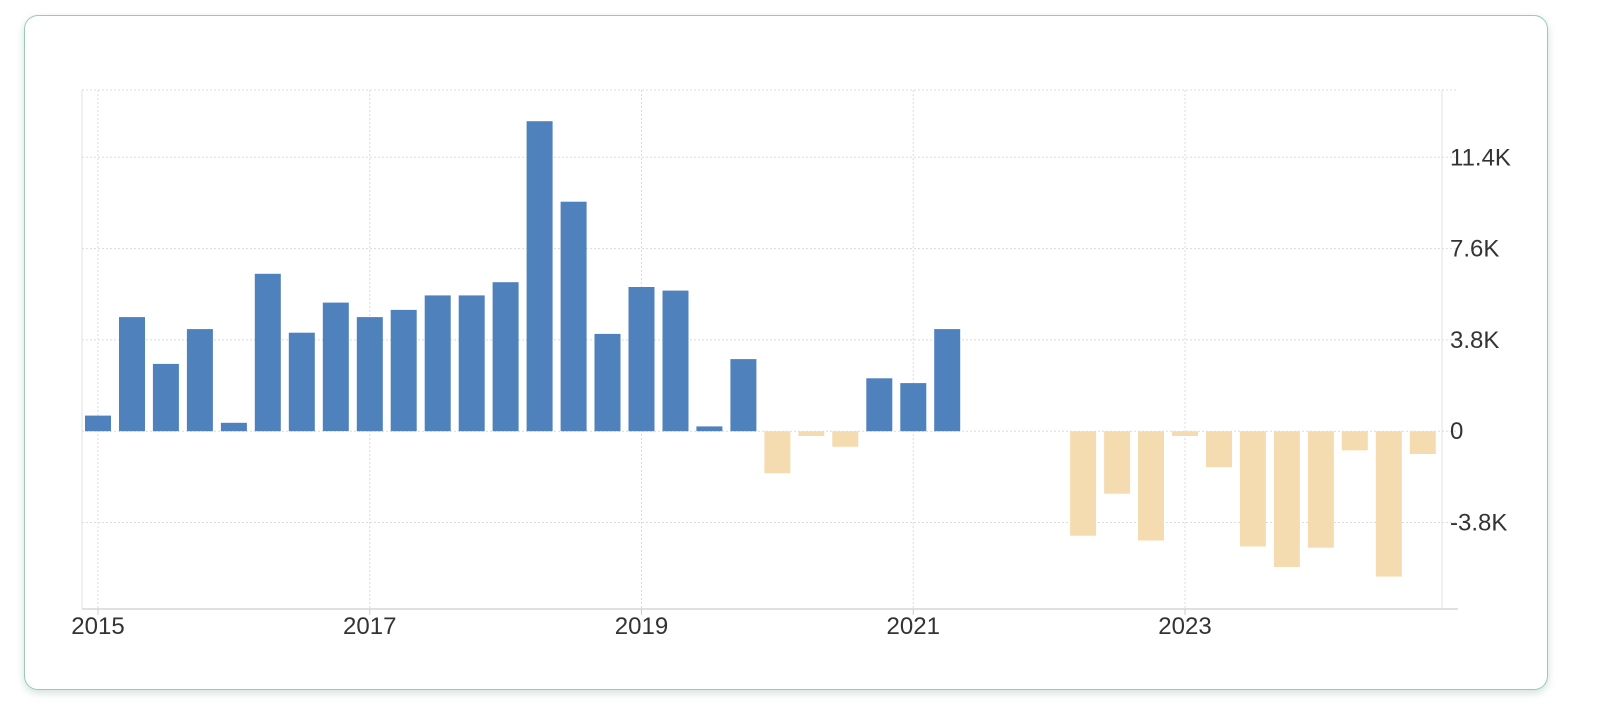  What do you see at coordinates (97, 626) in the screenshot?
I see `x-tick-label: 2015` at bounding box center [97, 626].